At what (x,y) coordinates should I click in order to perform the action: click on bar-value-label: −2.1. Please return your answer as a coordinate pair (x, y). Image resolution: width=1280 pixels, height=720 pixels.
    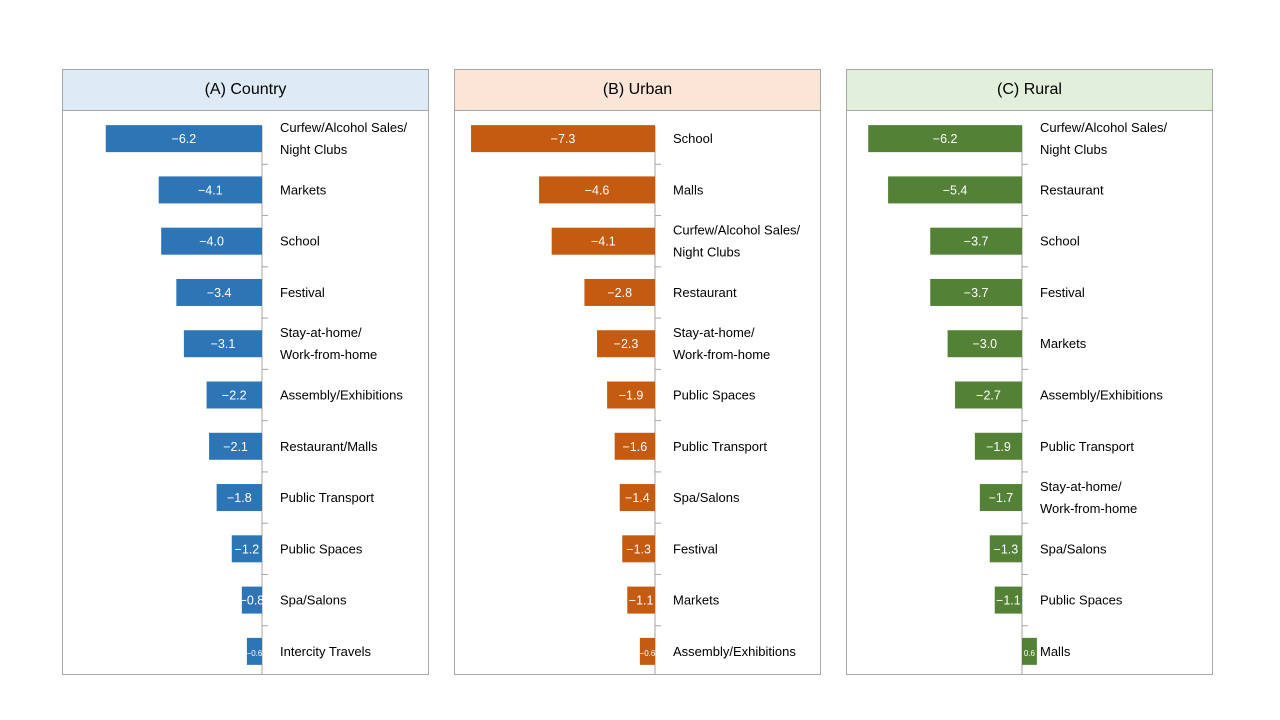
    Looking at the image, I should click on (235, 447).